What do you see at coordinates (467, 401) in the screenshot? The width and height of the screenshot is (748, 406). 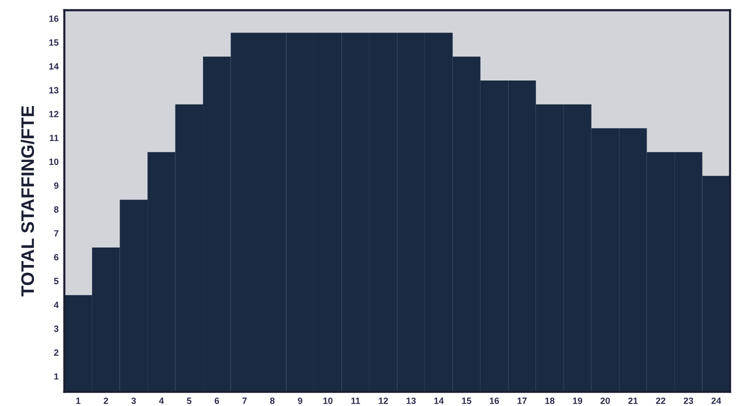 I see `x-tick-label: 15` at bounding box center [467, 401].